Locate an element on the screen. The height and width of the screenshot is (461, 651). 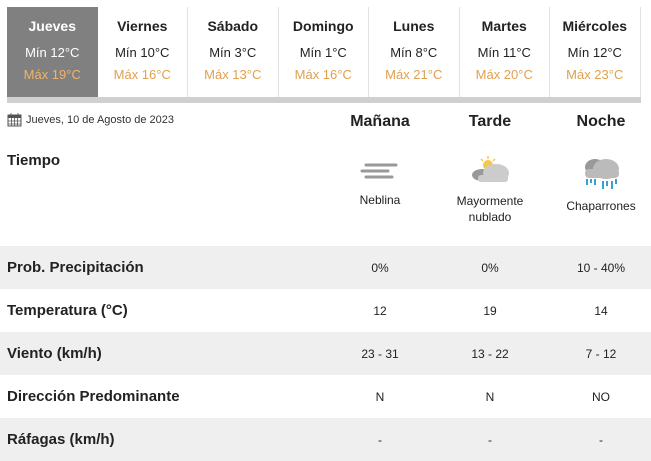
showers-icon is located at coordinates (602, 174).